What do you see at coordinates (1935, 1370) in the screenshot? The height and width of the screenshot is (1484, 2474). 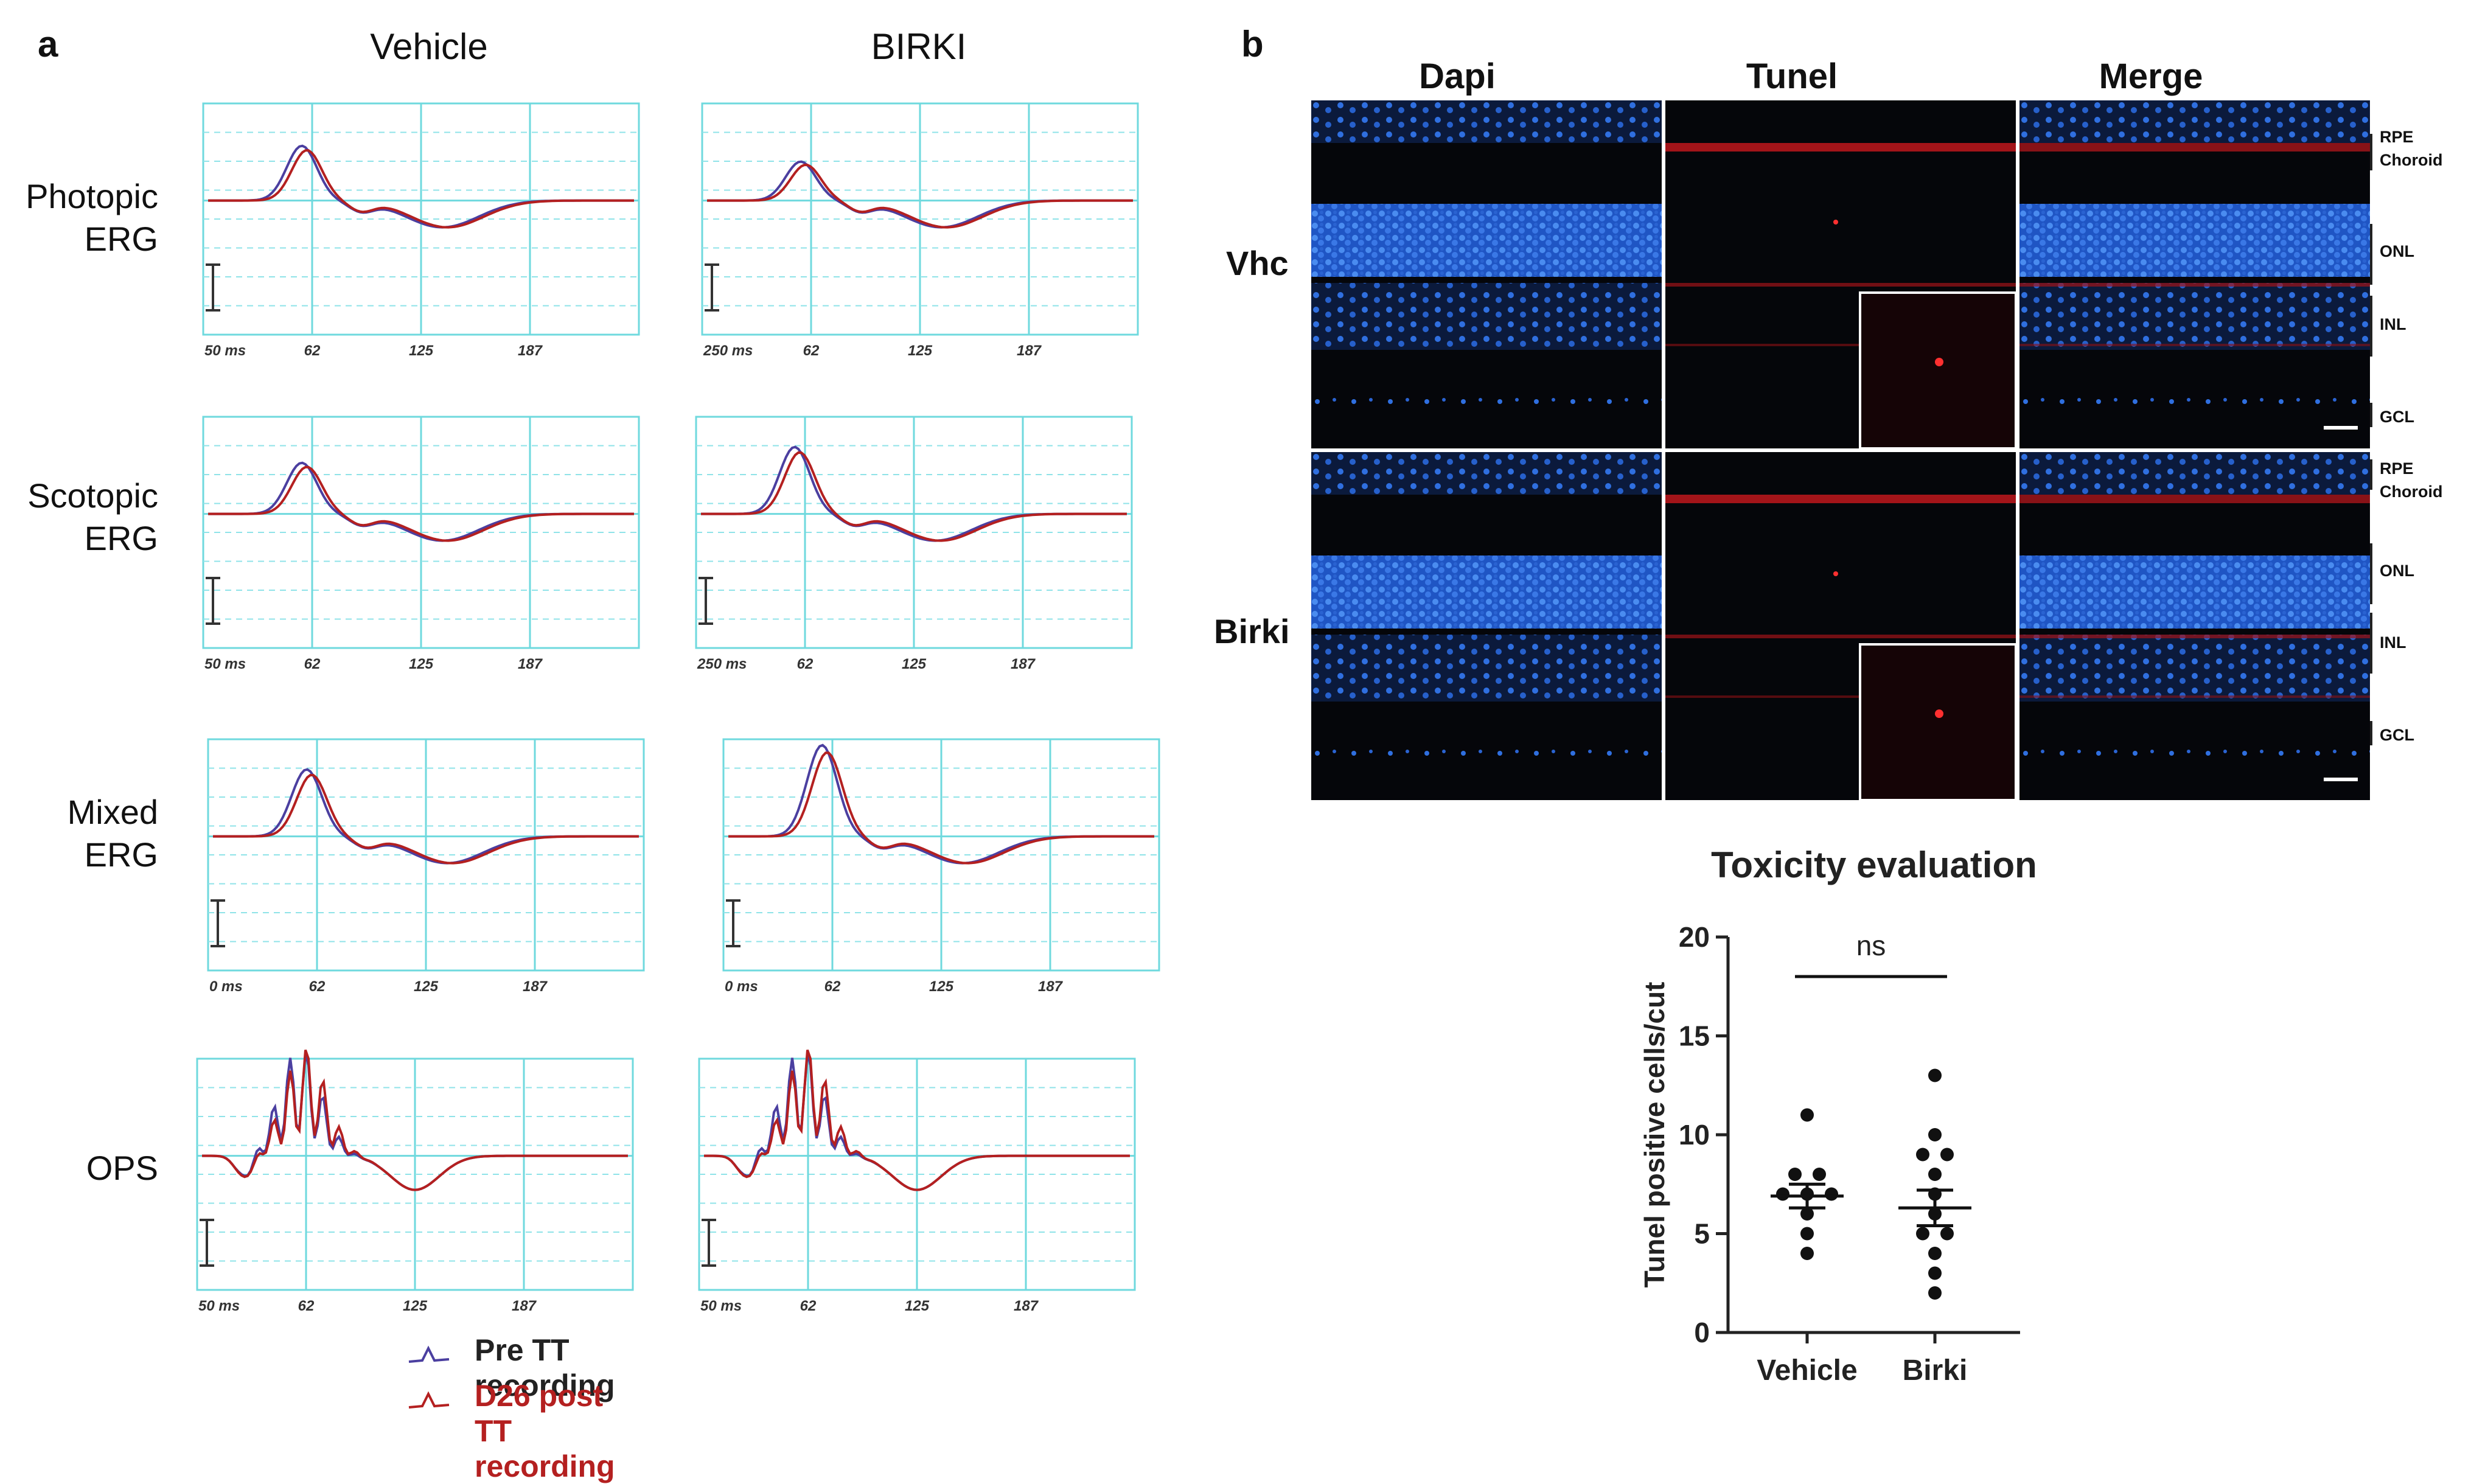 I see `chart-x-tick-label: Birki` at bounding box center [1935, 1370].